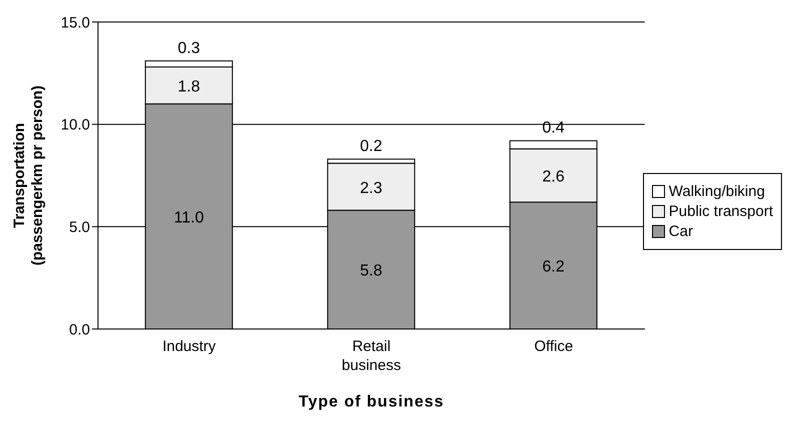 This screenshot has width=792, height=423. I want to click on data-label: 0.3, so click(189, 48).